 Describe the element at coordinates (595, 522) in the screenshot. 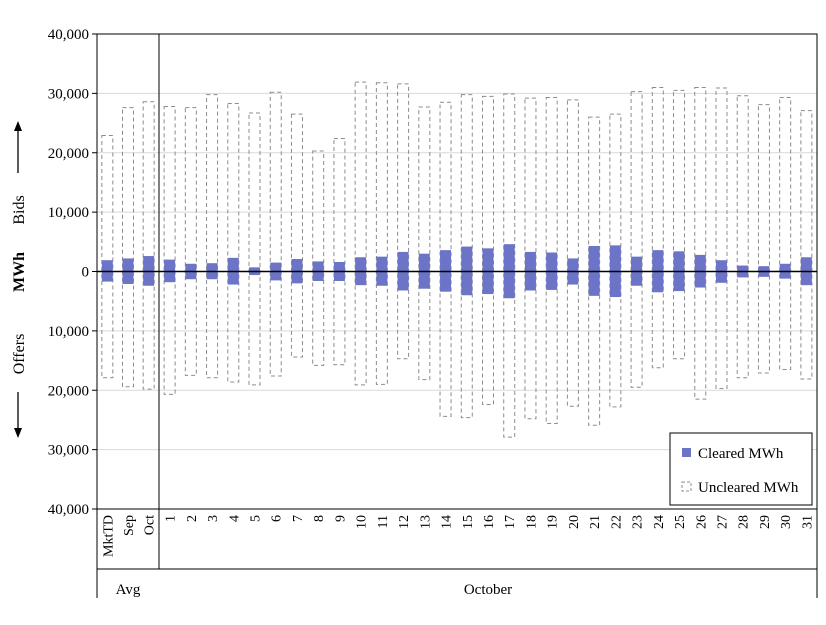

I see `x-tick-label: 21` at that location.